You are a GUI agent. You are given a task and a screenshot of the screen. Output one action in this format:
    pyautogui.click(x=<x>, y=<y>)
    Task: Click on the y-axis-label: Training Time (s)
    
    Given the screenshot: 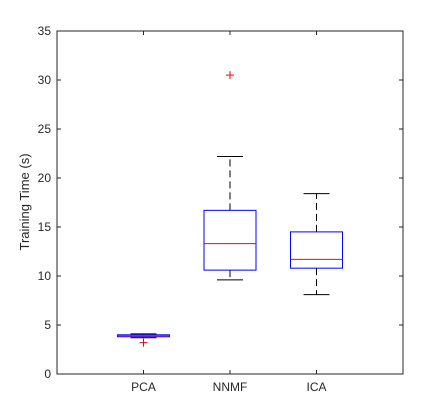 What is the action you would take?
    pyautogui.click(x=24, y=201)
    